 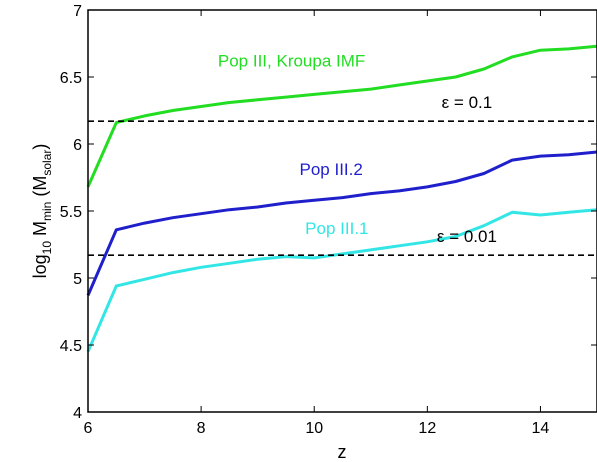 What do you see at coordinates (467, 236) in the screenshot?
I see `annotation-4: ε = 0.01` at bounding box center [467, 236].